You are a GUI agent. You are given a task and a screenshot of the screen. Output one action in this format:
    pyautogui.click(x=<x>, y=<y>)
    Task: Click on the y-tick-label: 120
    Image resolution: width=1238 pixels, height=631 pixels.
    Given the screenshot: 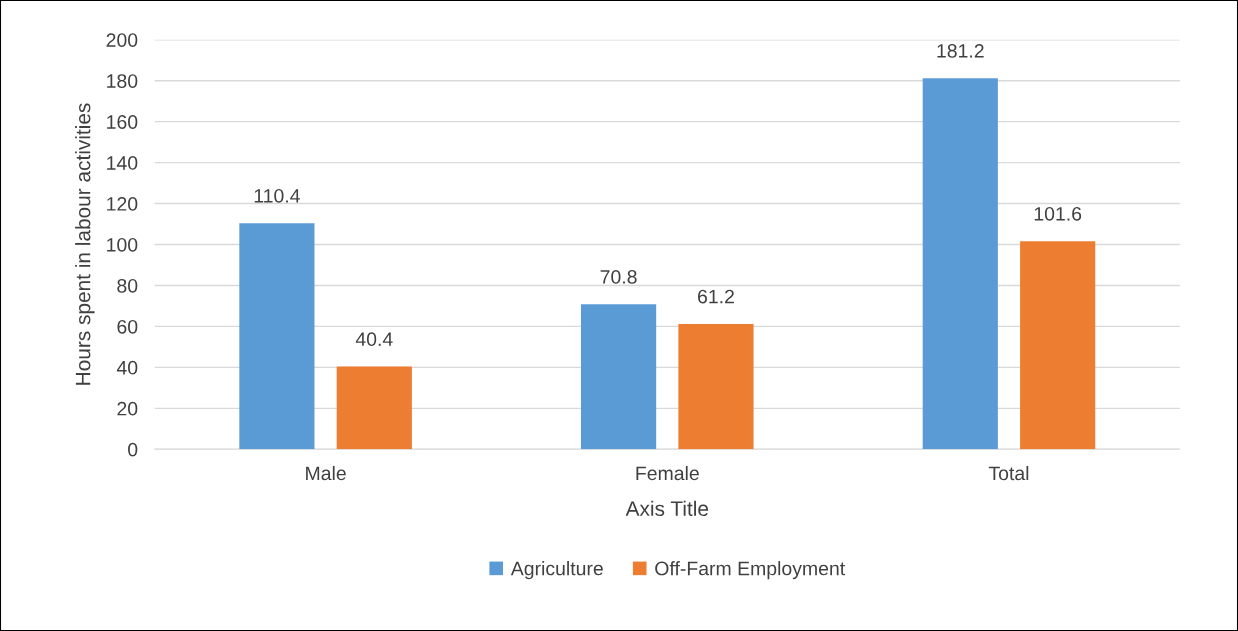 What is the action you would take?
    pyautogui.click(x=122, y=204)
    